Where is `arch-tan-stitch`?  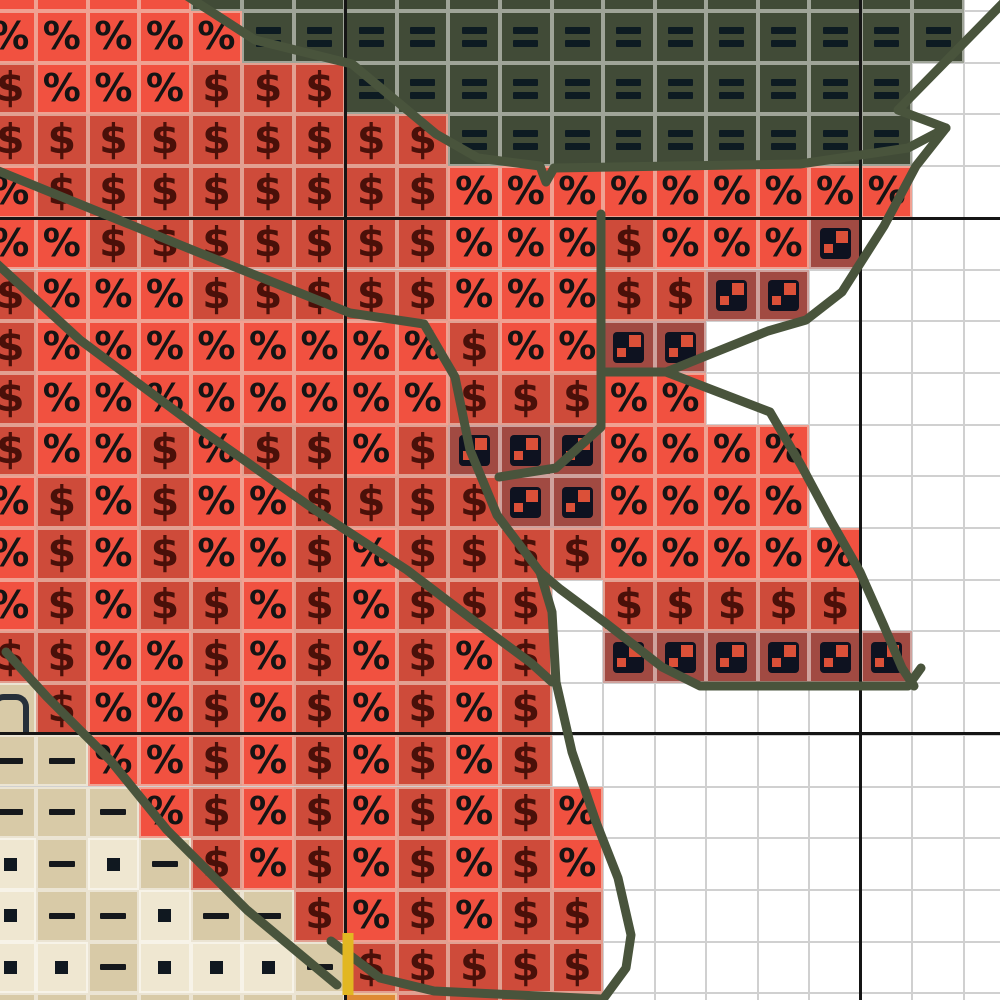 arch-tan-stitch is located at coordinates (18, 709).